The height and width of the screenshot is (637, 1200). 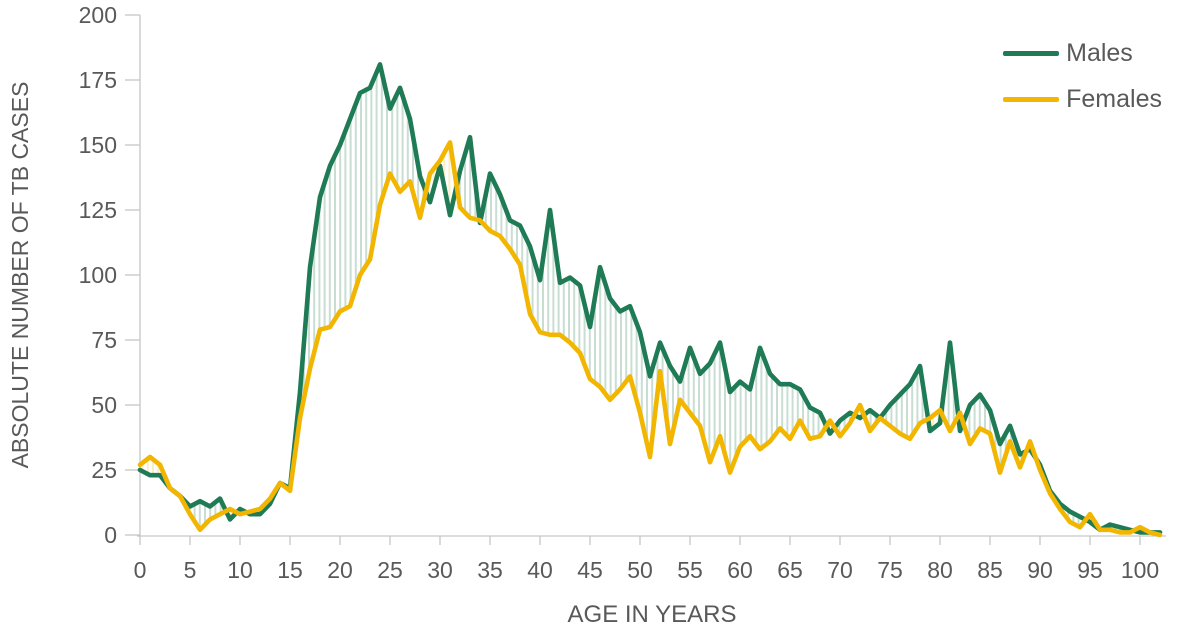 I want to click on x-tick-label: 90, so click(x=1040, y=570).